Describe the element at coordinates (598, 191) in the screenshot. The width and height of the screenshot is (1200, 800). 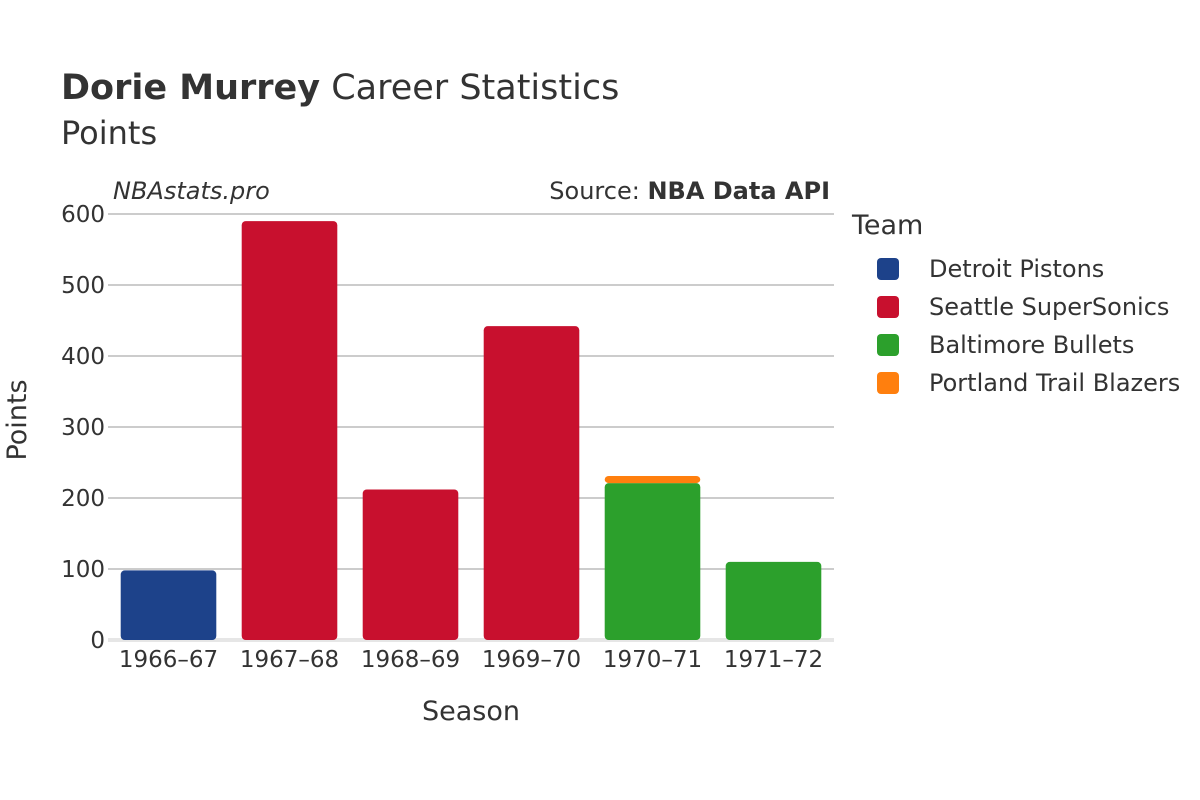
I see `source-prefix: Source:` at that location.